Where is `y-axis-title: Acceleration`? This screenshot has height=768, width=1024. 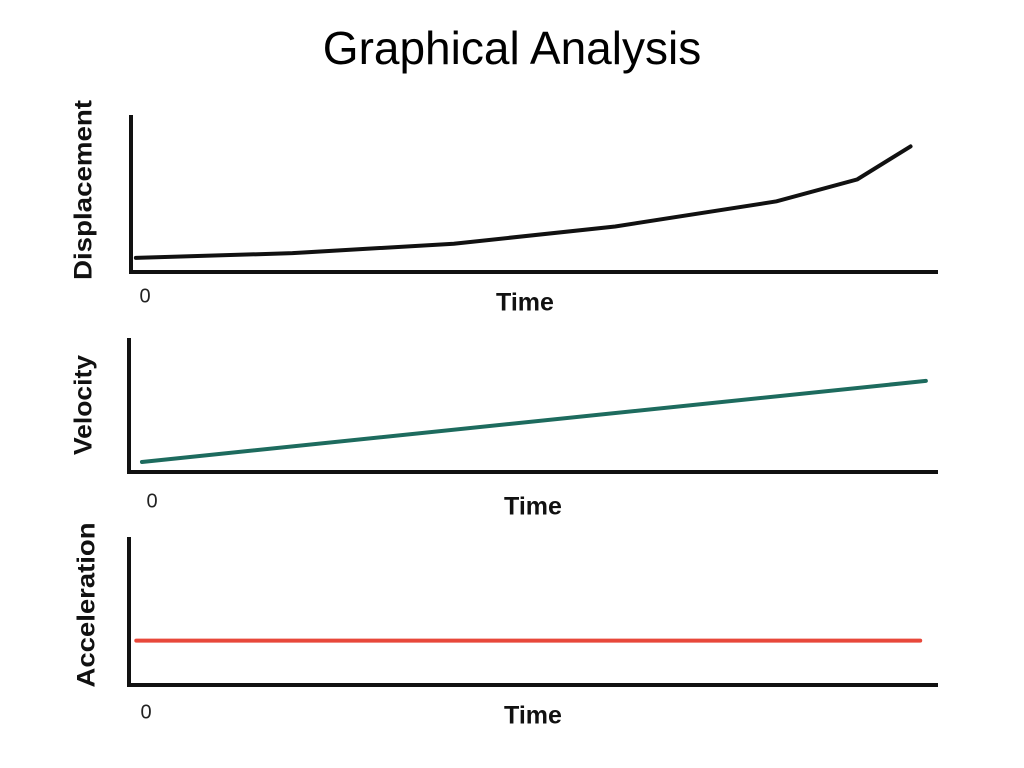
y-axis-title: Acceleration is located at coordinates (87, 605).